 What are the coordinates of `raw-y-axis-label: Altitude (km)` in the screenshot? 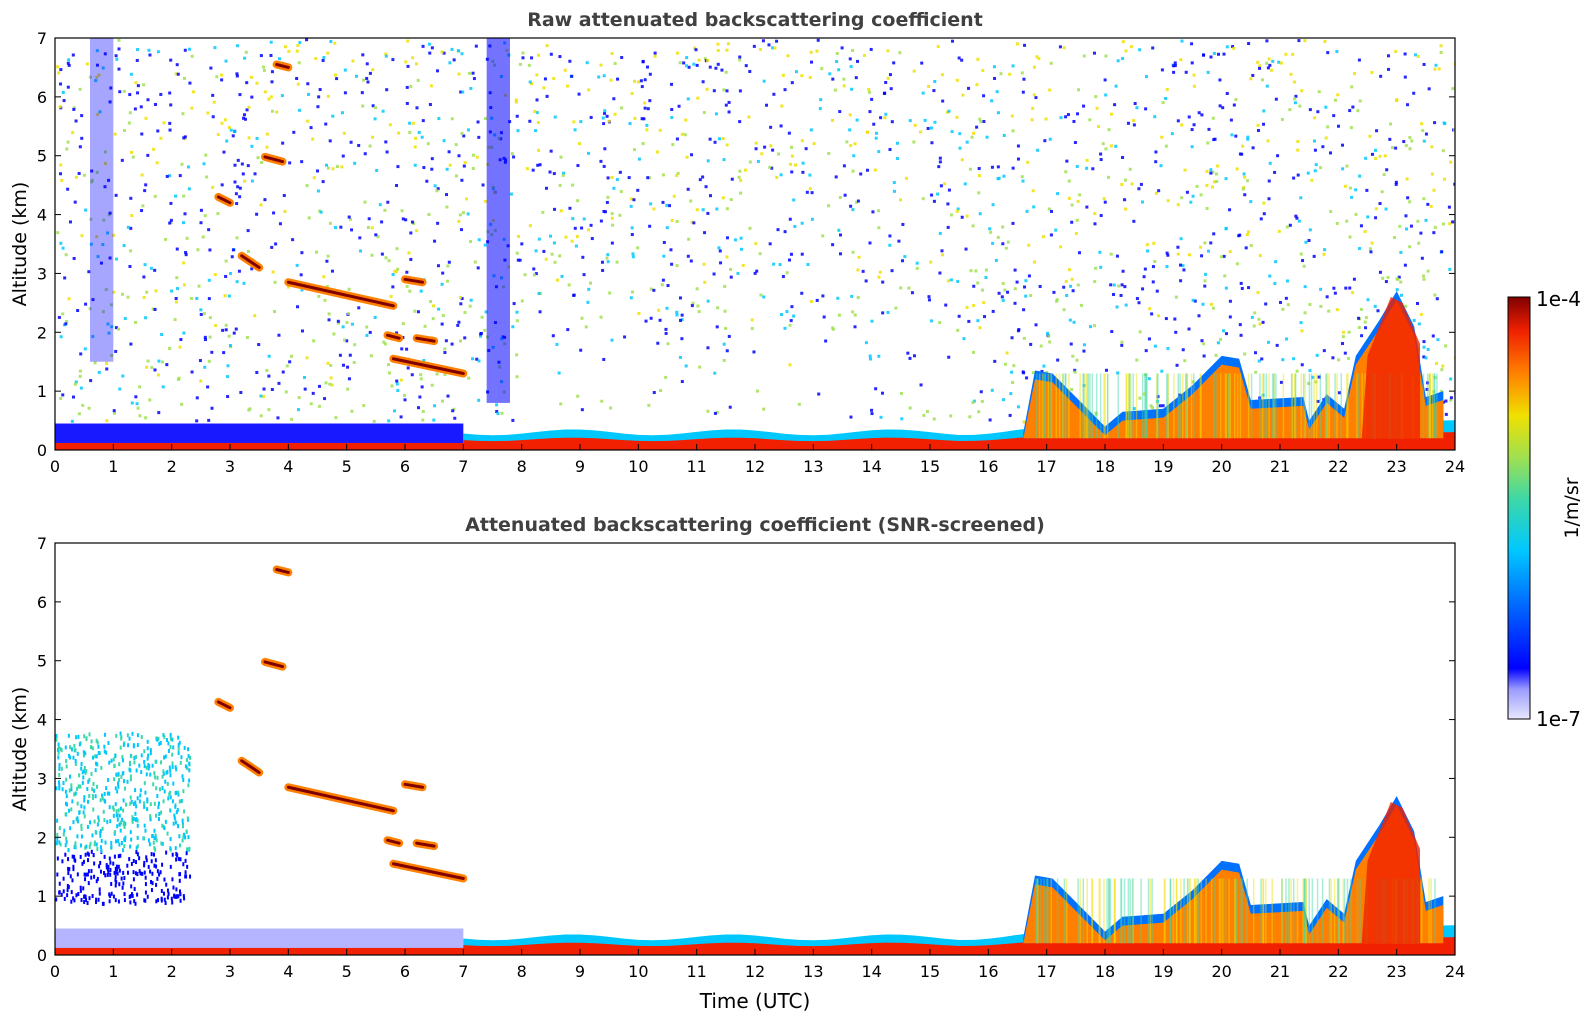 It's located at (20, 244).